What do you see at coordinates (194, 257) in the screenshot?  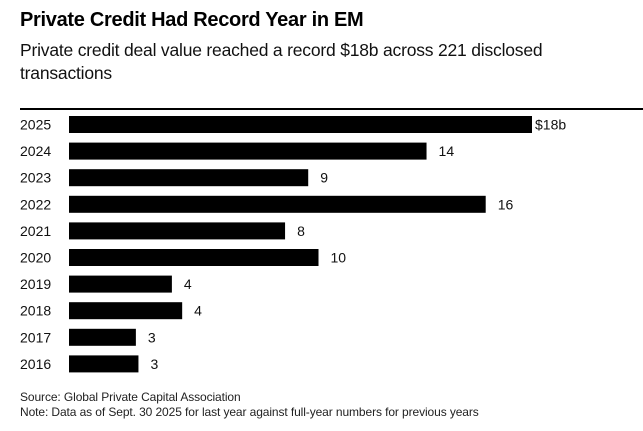 I see `bar-2020` at bounding box center [194, 257].